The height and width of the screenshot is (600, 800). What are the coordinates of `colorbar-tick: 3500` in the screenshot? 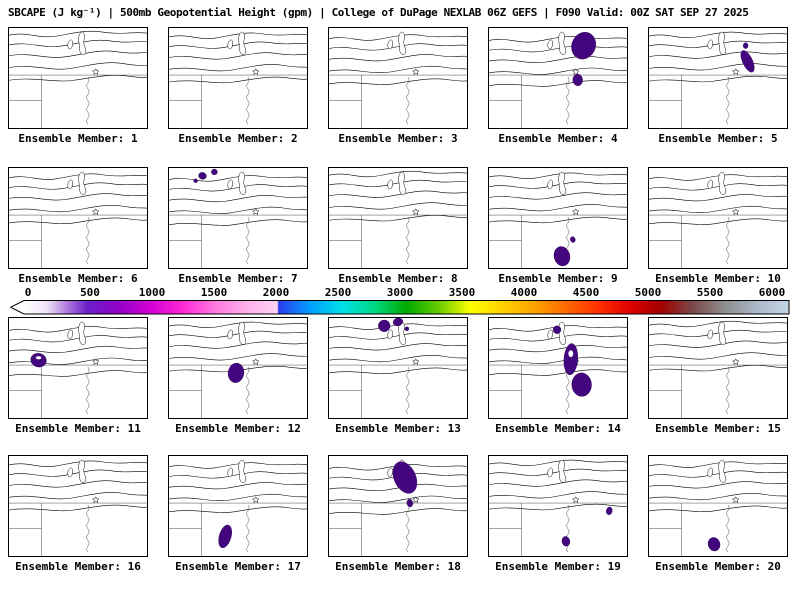 It's located at (462, 292).